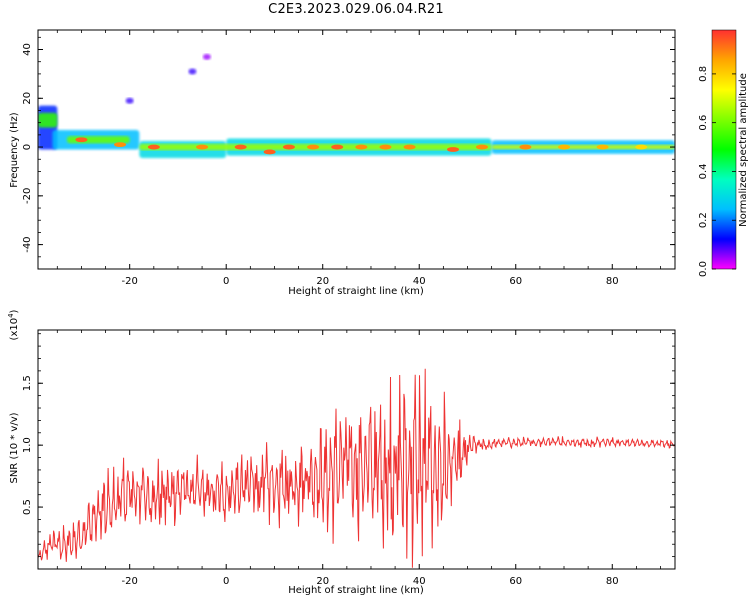  What do you see at coordinates (11, 315) in the screenshot?
I see `snr-y-multiplier-exponent: 4` at bounding box center [11, 315].